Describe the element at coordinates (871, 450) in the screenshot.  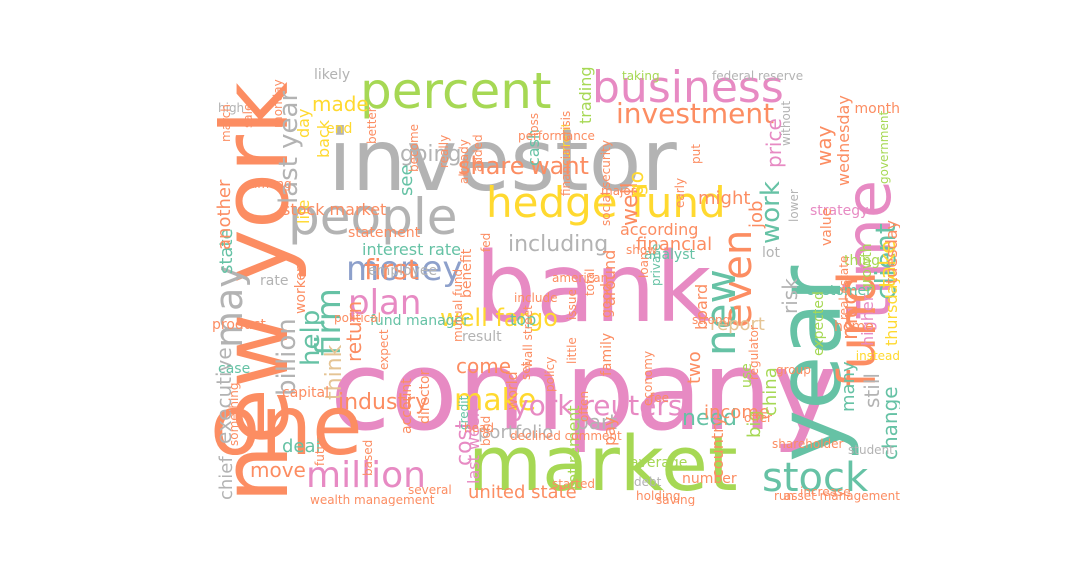
I see `word-student: student` at that location.